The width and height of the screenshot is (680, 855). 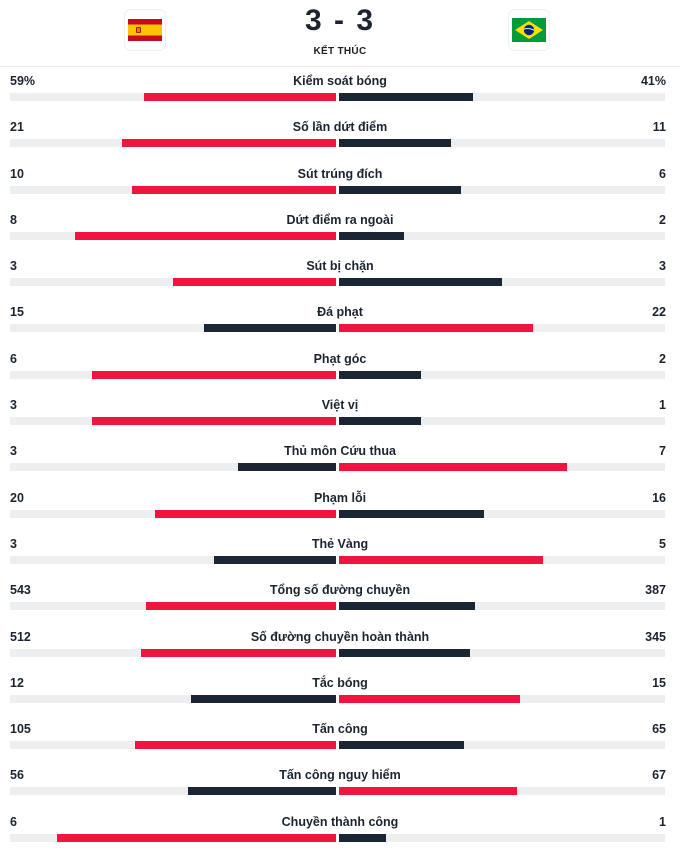 I want to click on stat-label: Tấn công nguy hiểm, so click(x=340, y=775).